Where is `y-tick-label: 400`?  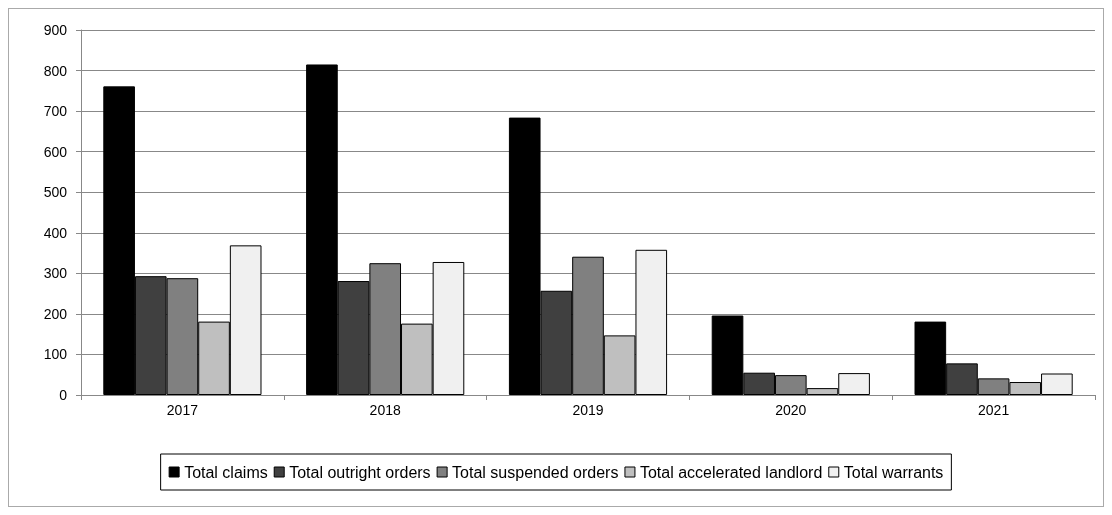 y-tick-label: 400 is located at coordinates (55, 232).